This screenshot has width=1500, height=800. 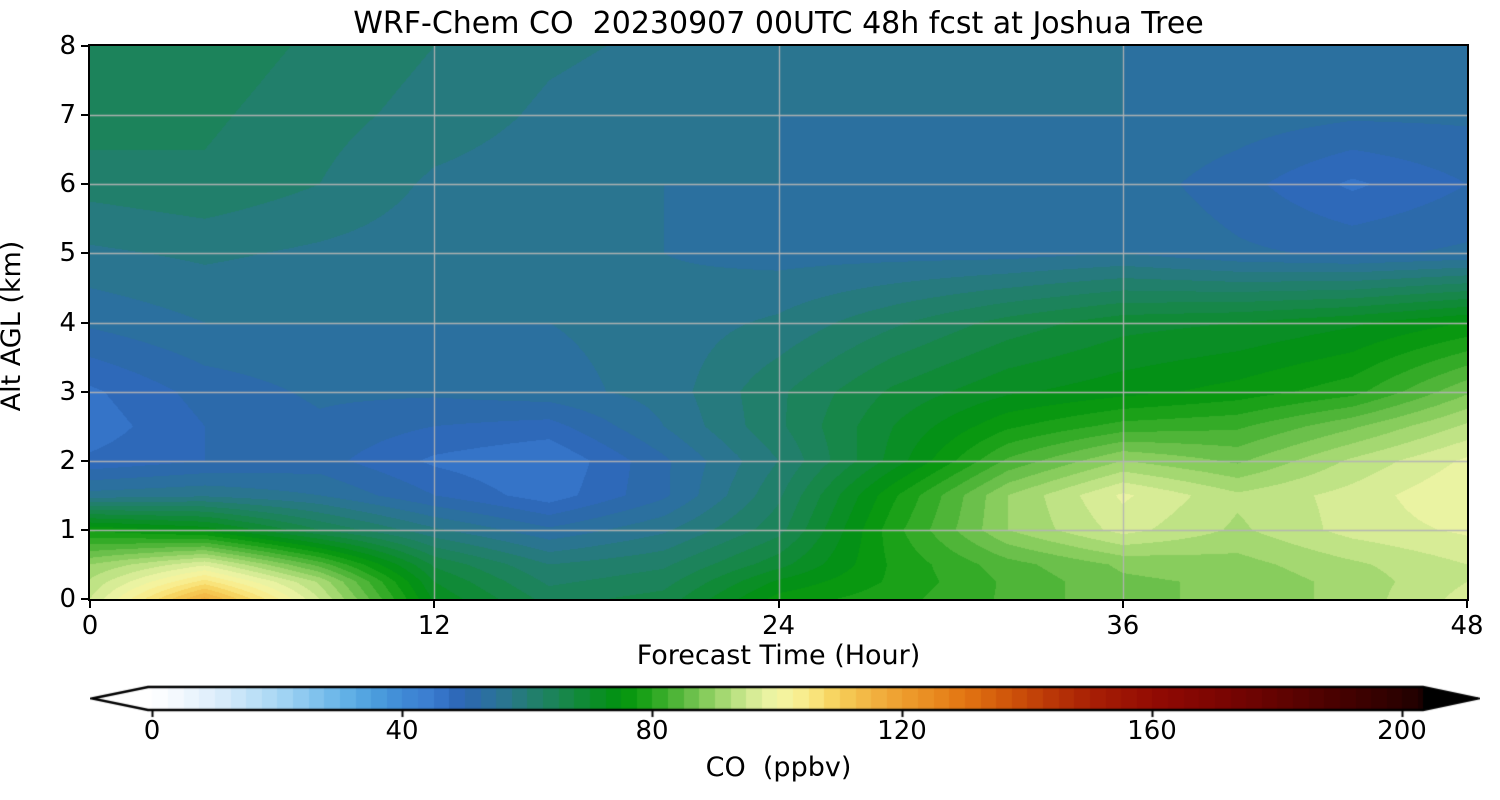 What do you see at coordinates (1152, 731) in the screenshot?
I see `colorbar-tick-label: 160` at bounding box center [1152, 731].